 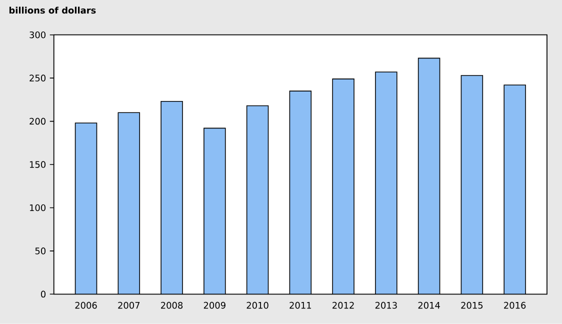 What do you see at coordinates (300, 305) in the screenshot?
I see `x-tick-label: 2011` at bounding box center [300, 305].